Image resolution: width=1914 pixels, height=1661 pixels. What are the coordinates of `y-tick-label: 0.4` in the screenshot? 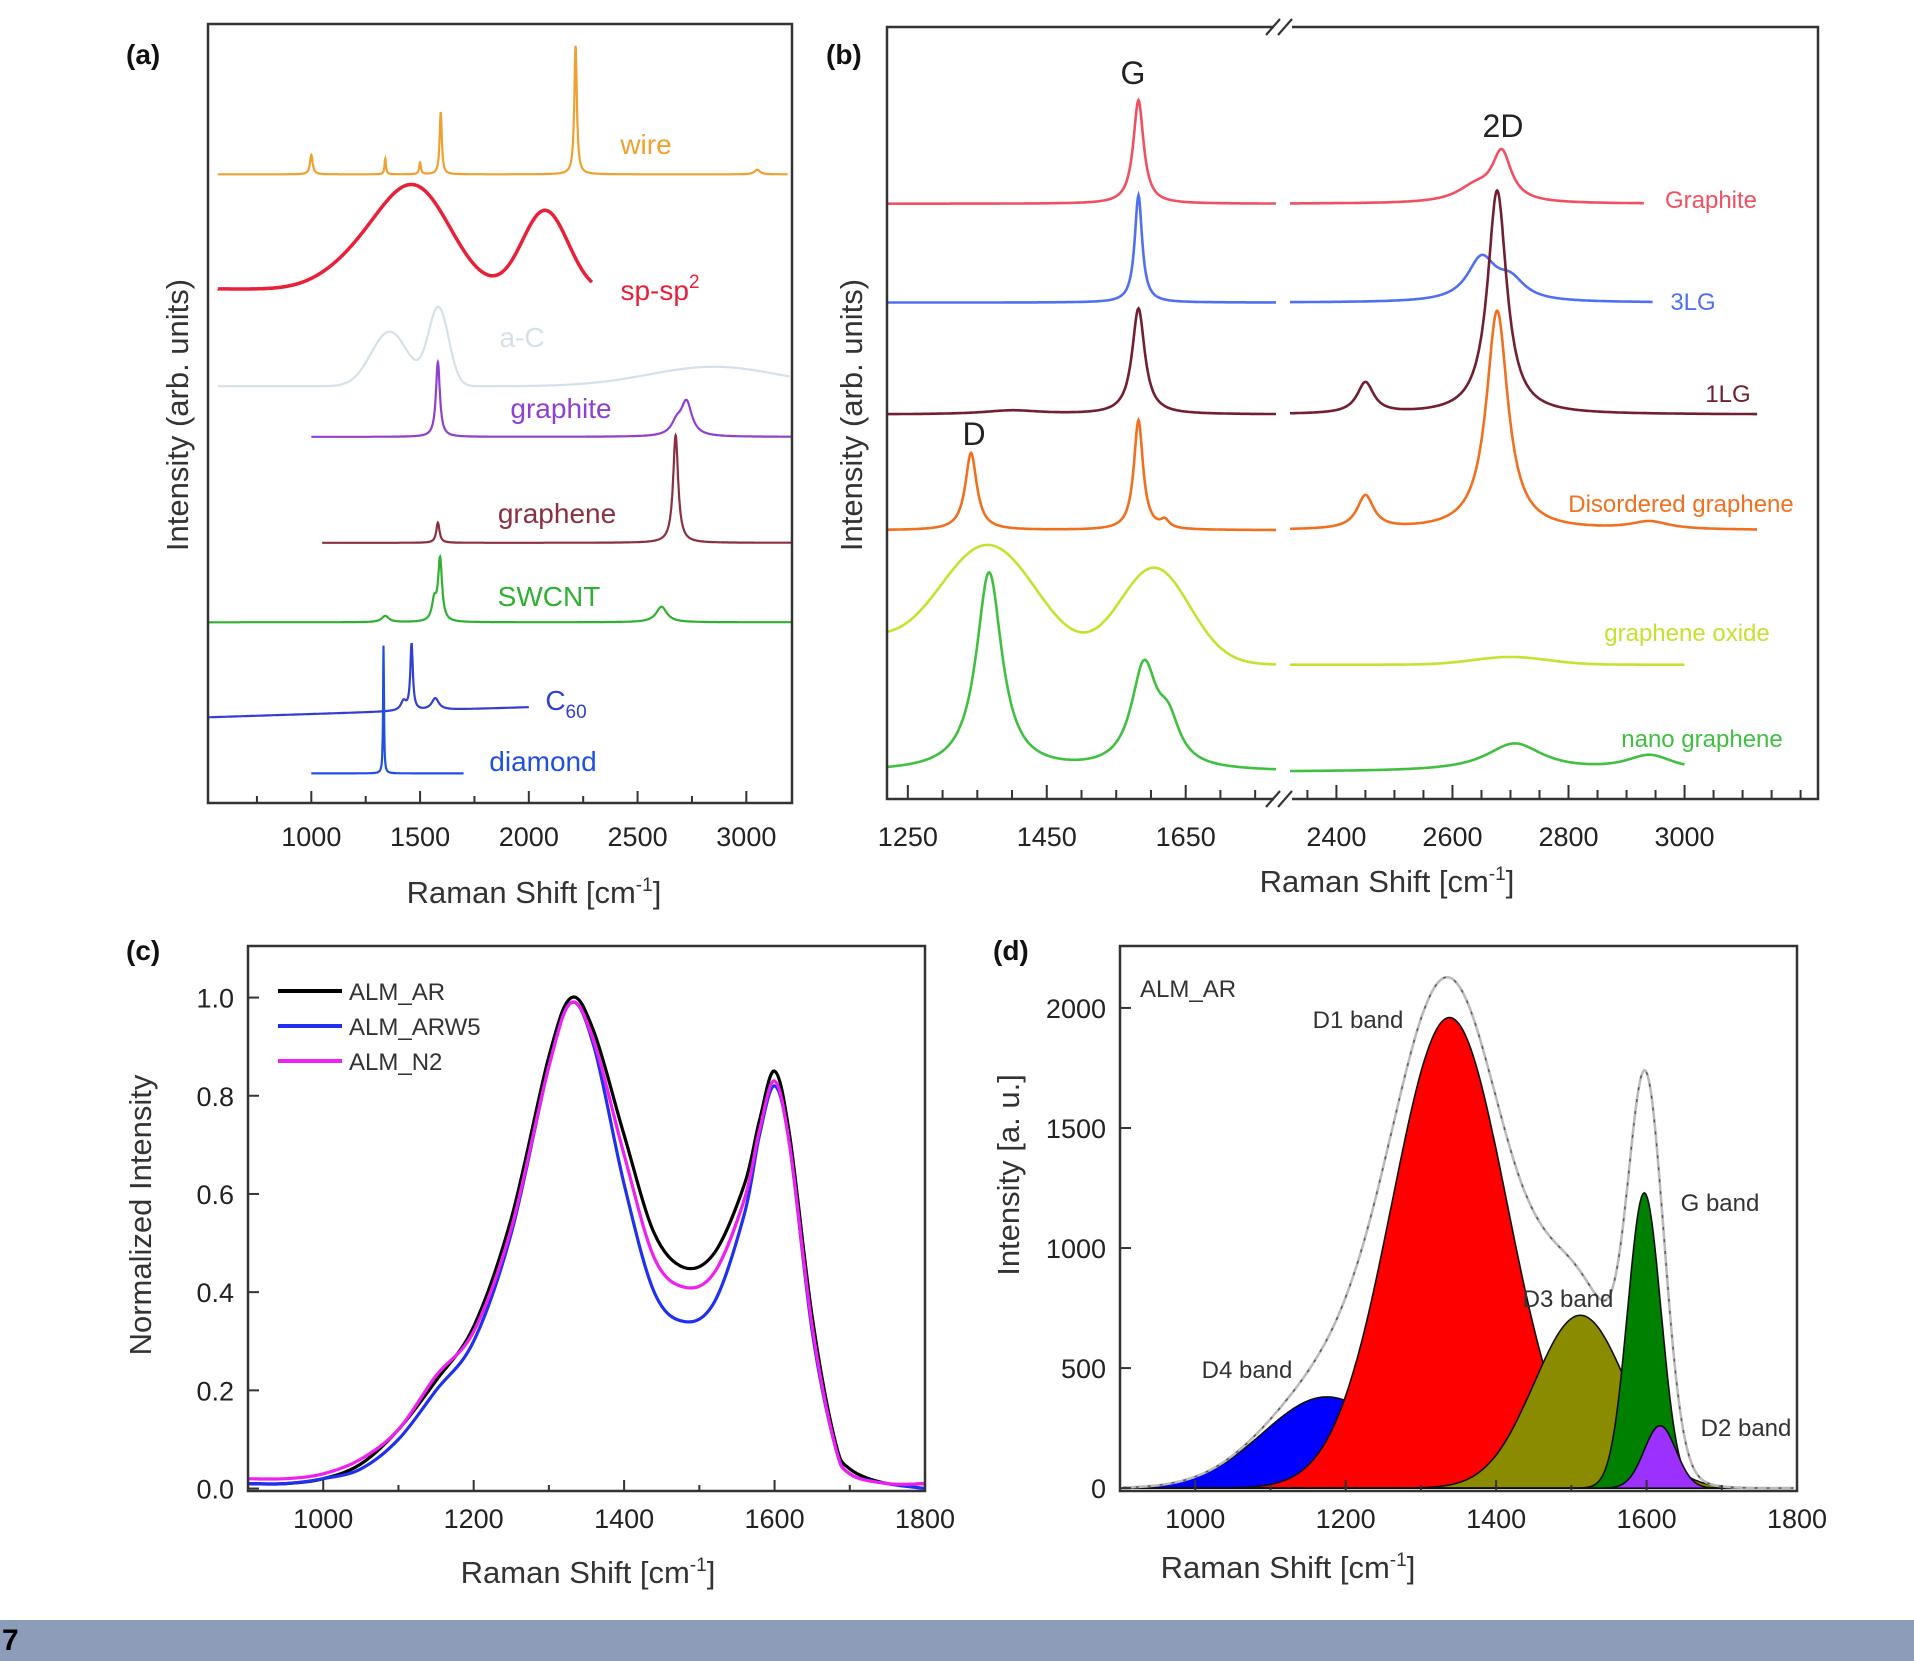 It's located at (215, 1293).